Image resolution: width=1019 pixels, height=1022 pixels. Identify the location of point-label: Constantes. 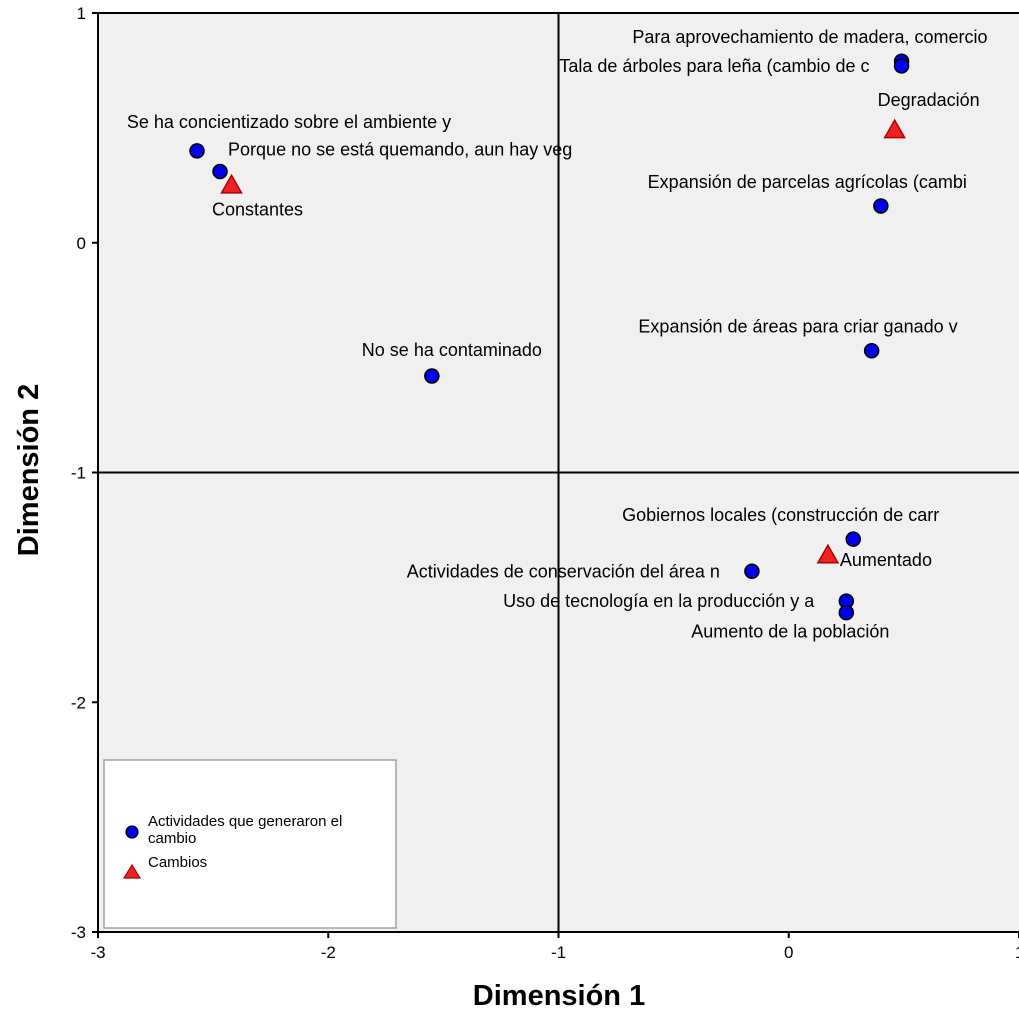
(257, 209).